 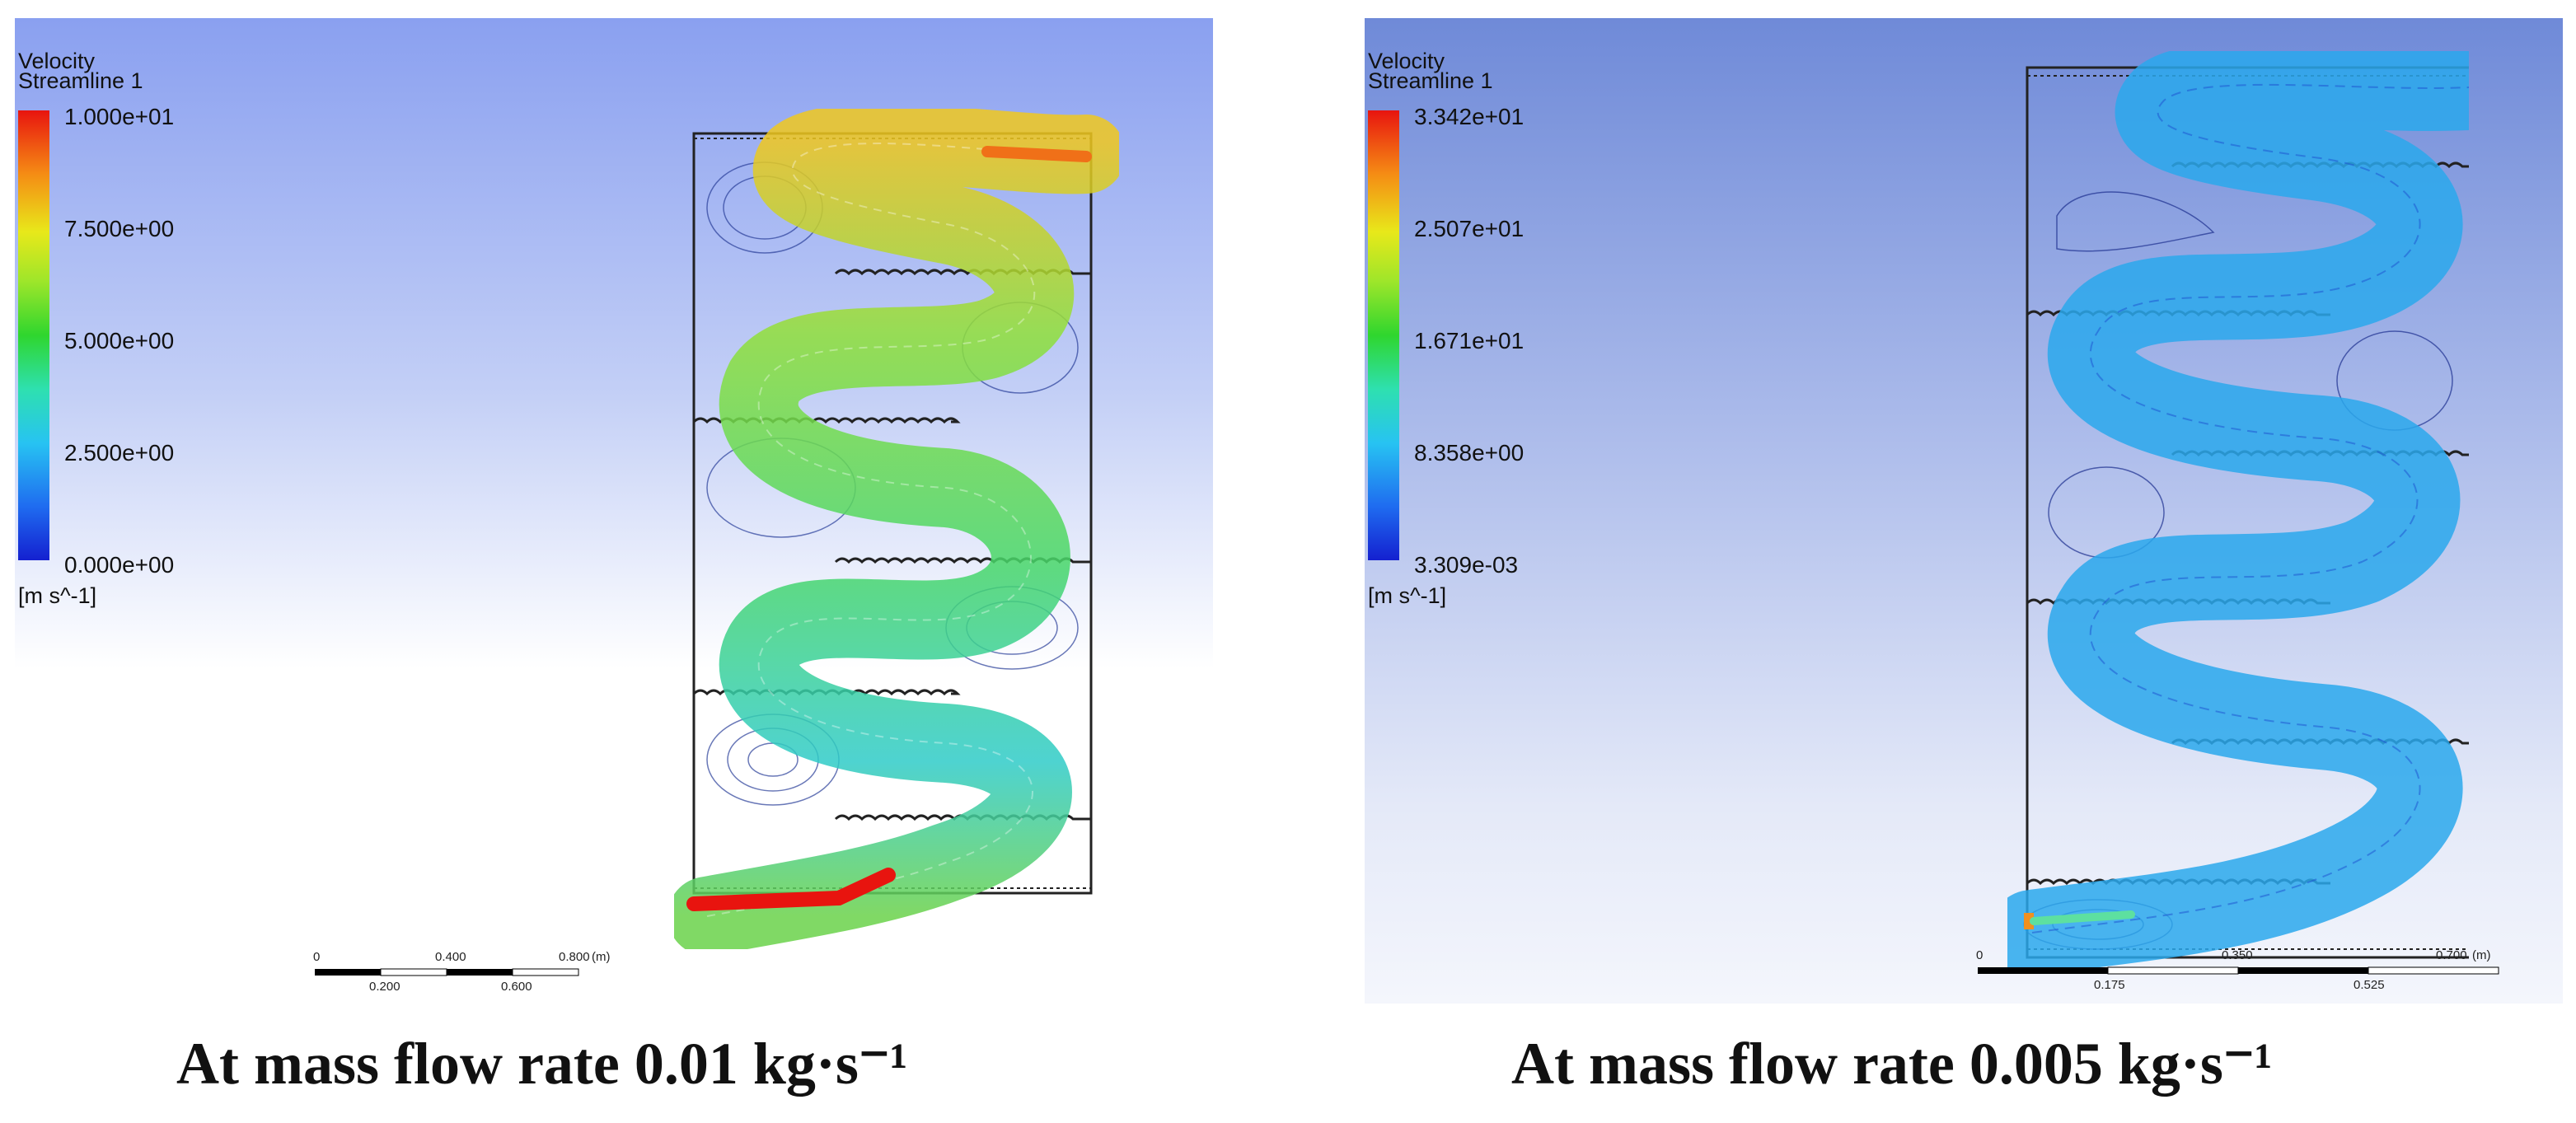 What do you see at coordinates (119, 229) in the screenshot?
I see `colorbar-tick: 7.500e+00` at bounding box center [119, 229].